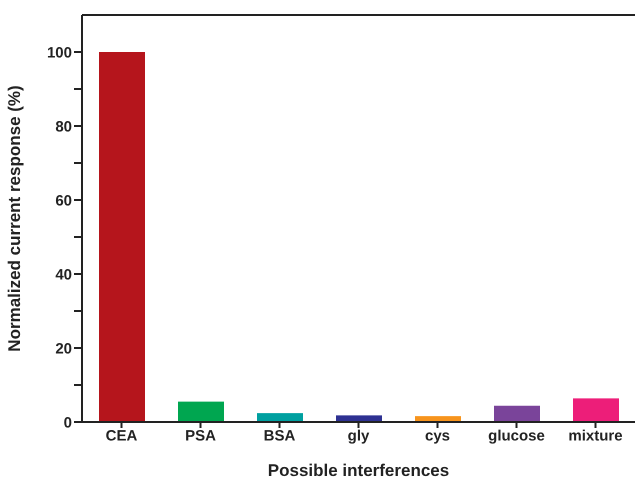  Describe the element at coordinates (359, 436) in the screenshot. I see `x-tick-label: gly` at that location.